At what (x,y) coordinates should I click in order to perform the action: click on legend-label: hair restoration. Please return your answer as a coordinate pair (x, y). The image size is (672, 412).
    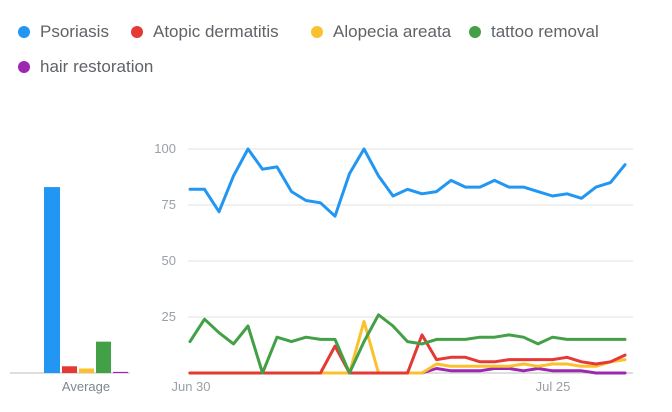
    Looking at the image, I should click on (97, 66).